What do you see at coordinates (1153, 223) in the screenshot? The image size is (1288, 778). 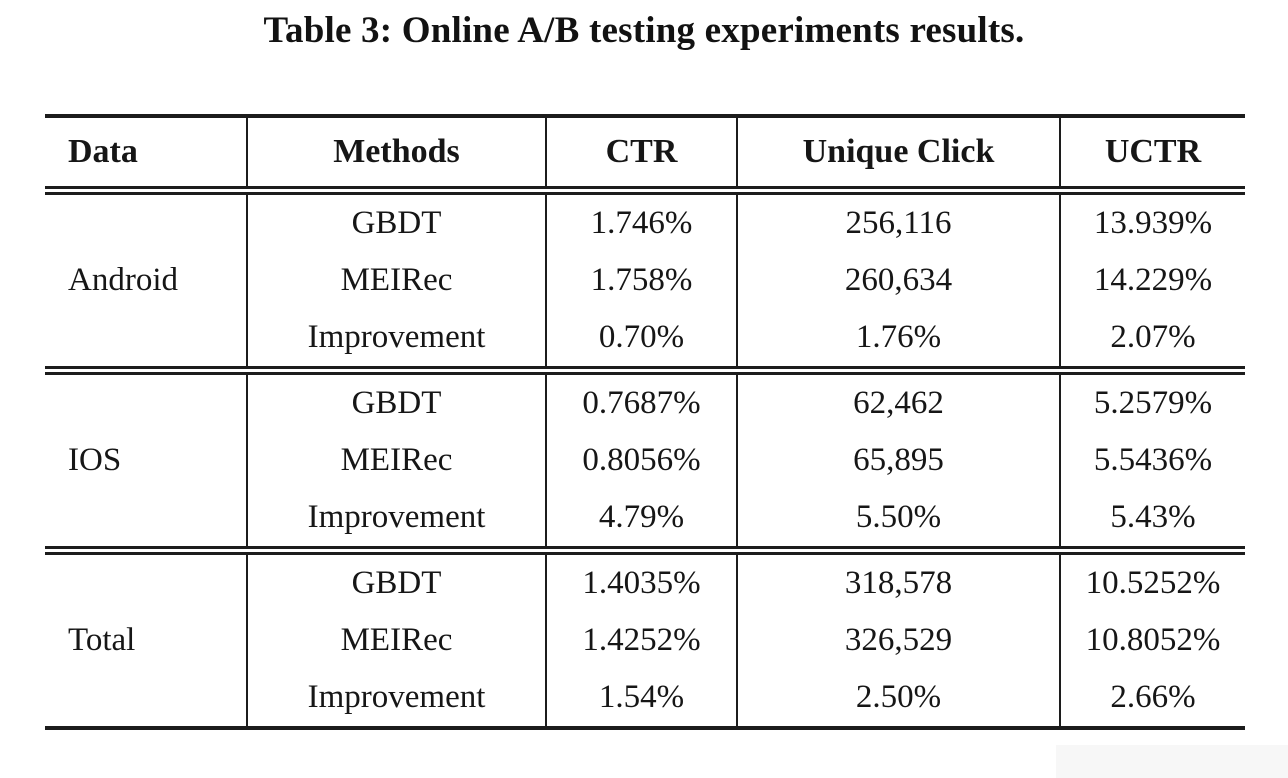 I see `uctr-cell: 13.939%` at bounding box center [1153, 223].